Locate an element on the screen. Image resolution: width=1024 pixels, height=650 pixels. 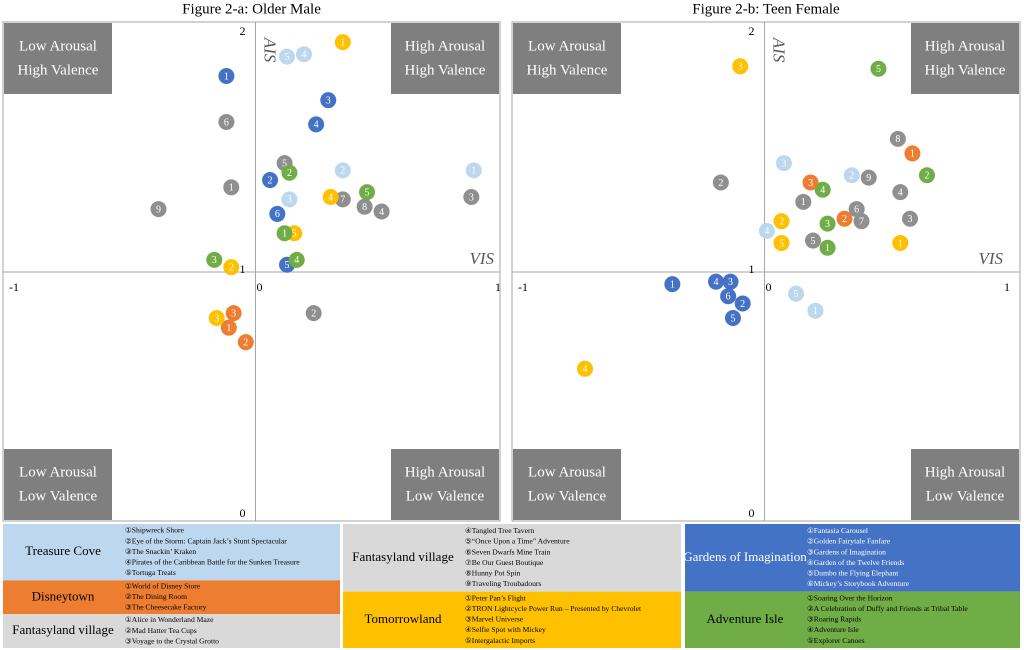
legend-item: ⑤Tortuga Treats is located at coordinates (150, 572).